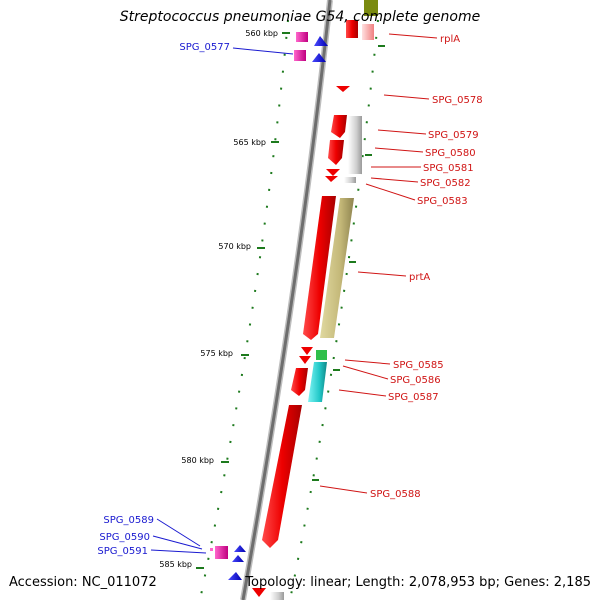  I want to click on gene-label-SPG_0580: SPG_0580, so click(450, 153).